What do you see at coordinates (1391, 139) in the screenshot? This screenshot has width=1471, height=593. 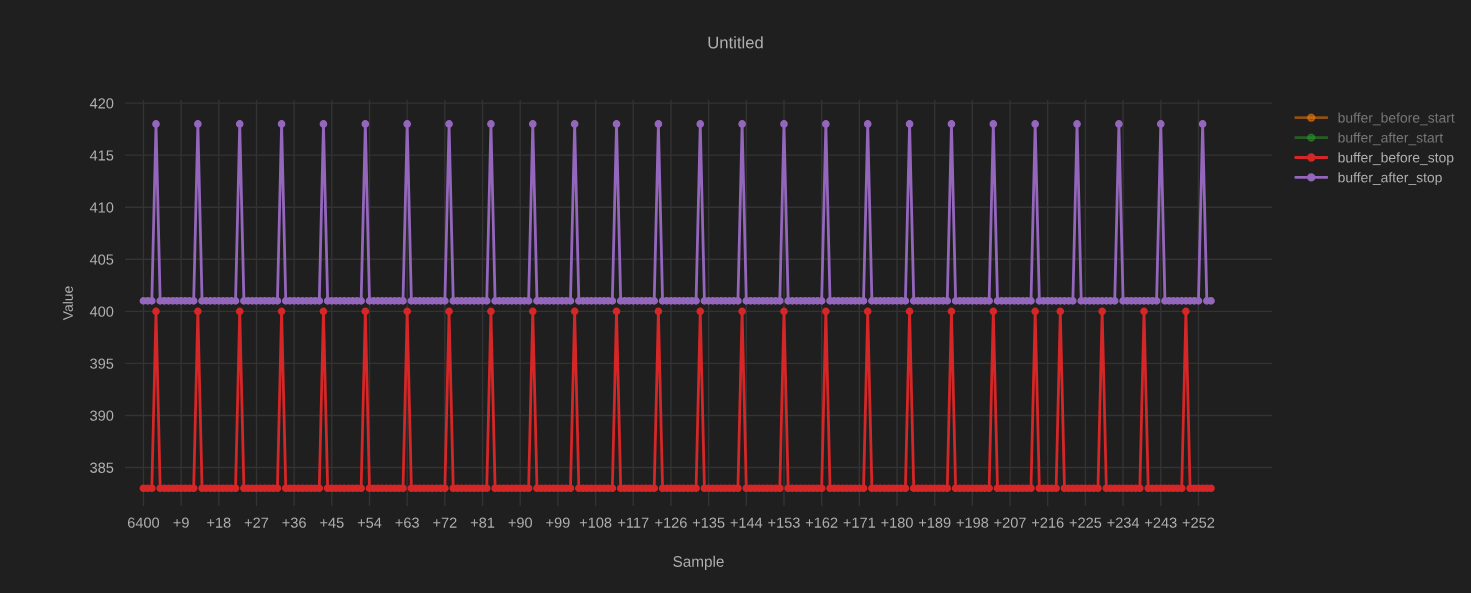 I see `legend-label: buffer_after_start` at bounding box center [1391, 139].